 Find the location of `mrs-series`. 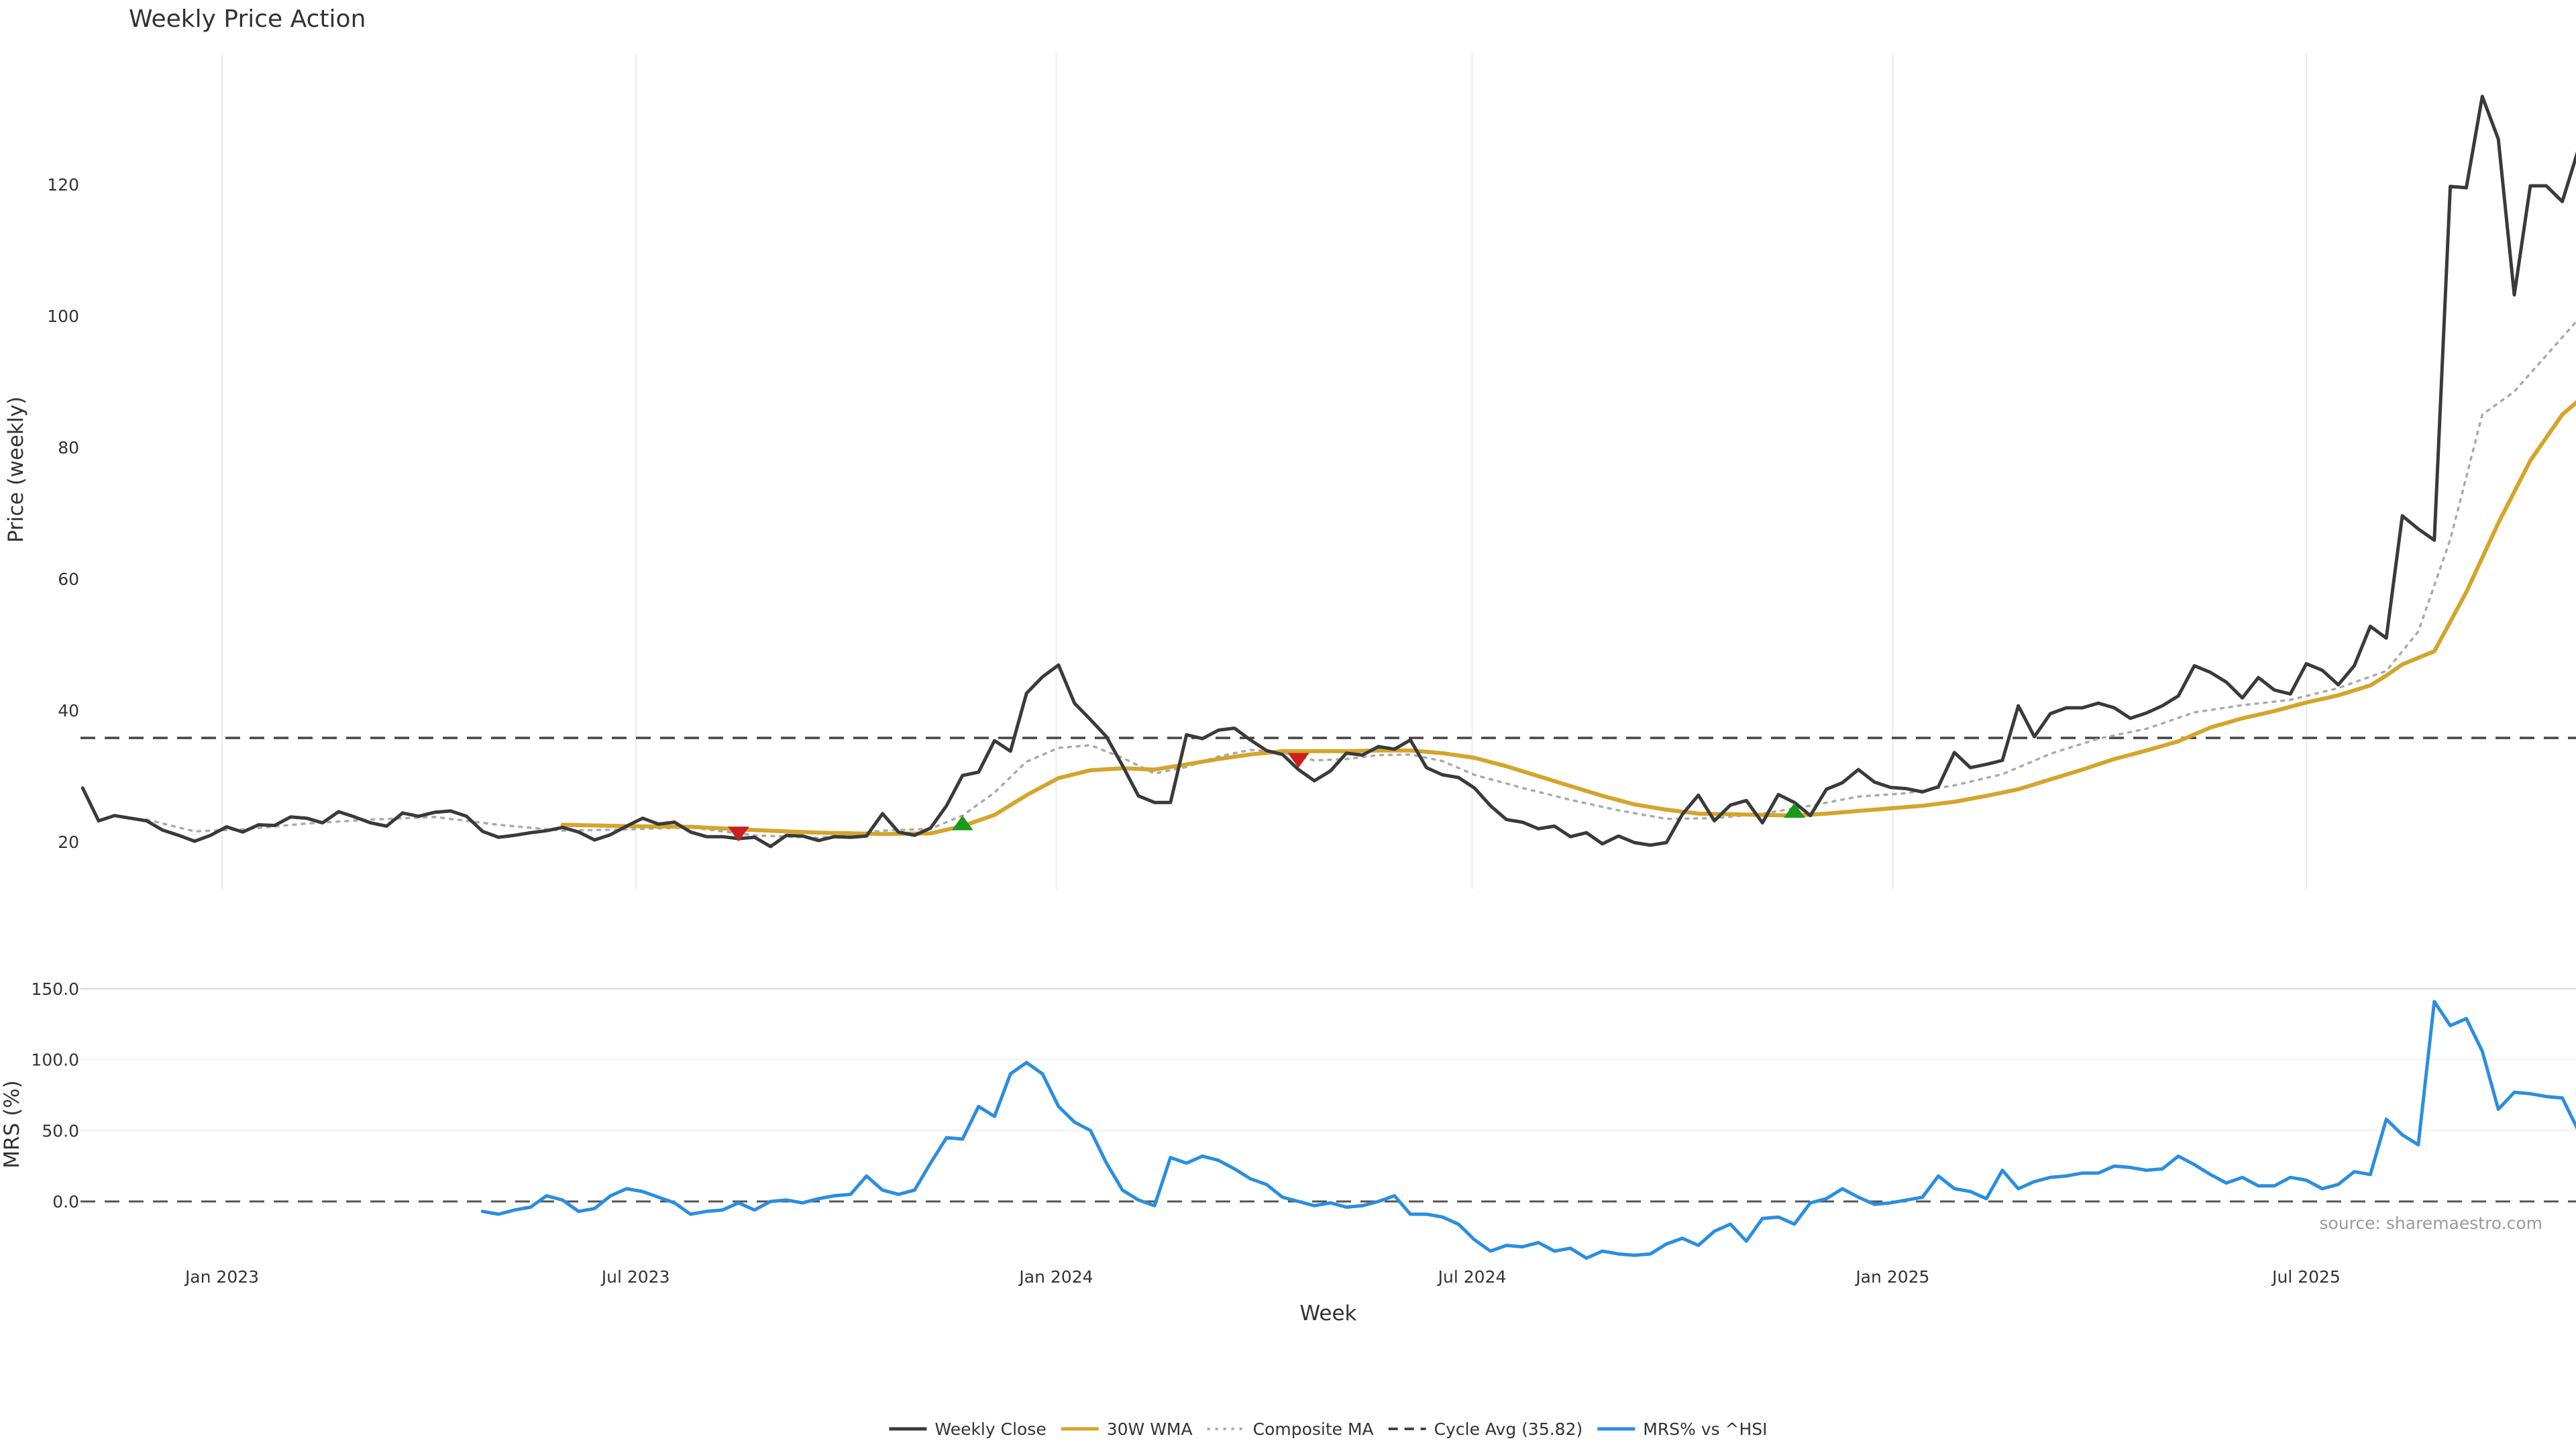

mrs-series is located at coordinates (1528, 1130).